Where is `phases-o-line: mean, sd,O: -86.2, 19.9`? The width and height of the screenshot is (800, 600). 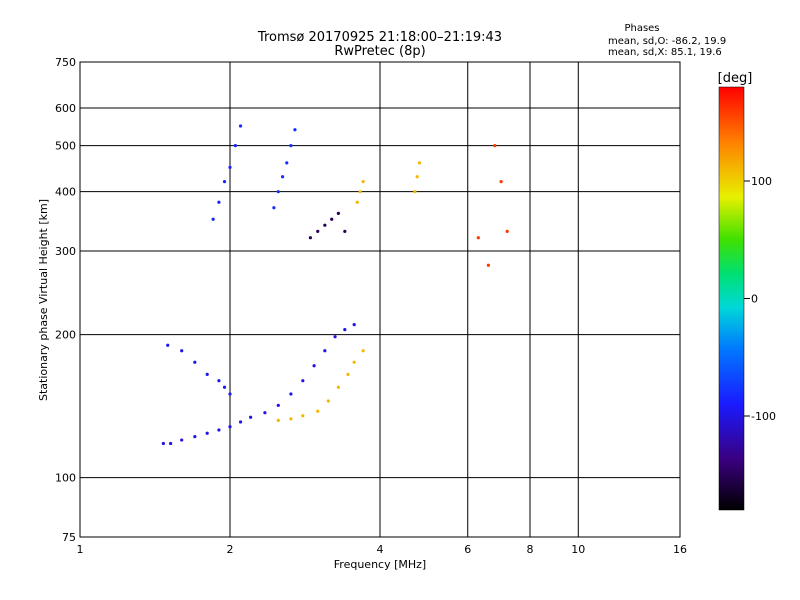
phases-o-line: mean, sd,O: -86.2, 19.9 is located at coordinates (667, 41).